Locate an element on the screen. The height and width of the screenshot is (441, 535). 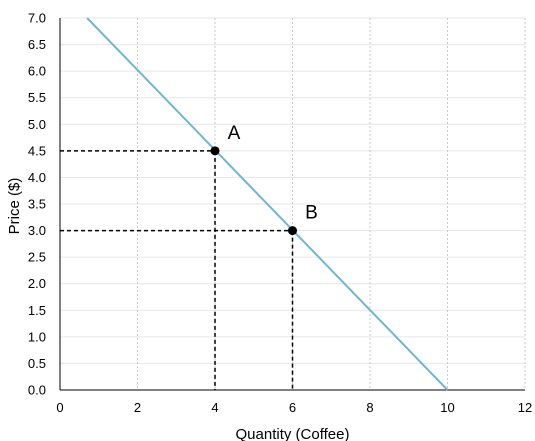
x-tick-label: 2 is located at coordinates (137, 407).